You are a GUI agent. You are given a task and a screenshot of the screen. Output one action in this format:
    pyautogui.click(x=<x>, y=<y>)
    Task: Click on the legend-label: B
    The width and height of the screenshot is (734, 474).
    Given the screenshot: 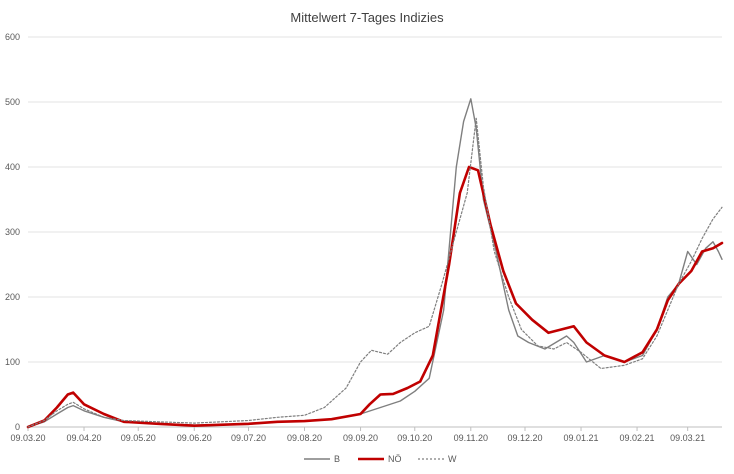 What is the action you would take?
    pyautogui.click(x=337, y=459)
    